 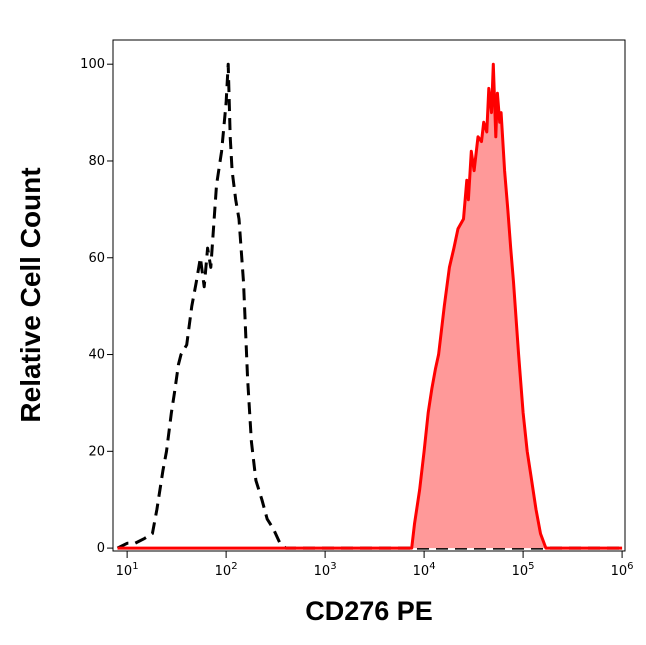 I want to click on y-tick-label: 100, so click(x=92, y=64).